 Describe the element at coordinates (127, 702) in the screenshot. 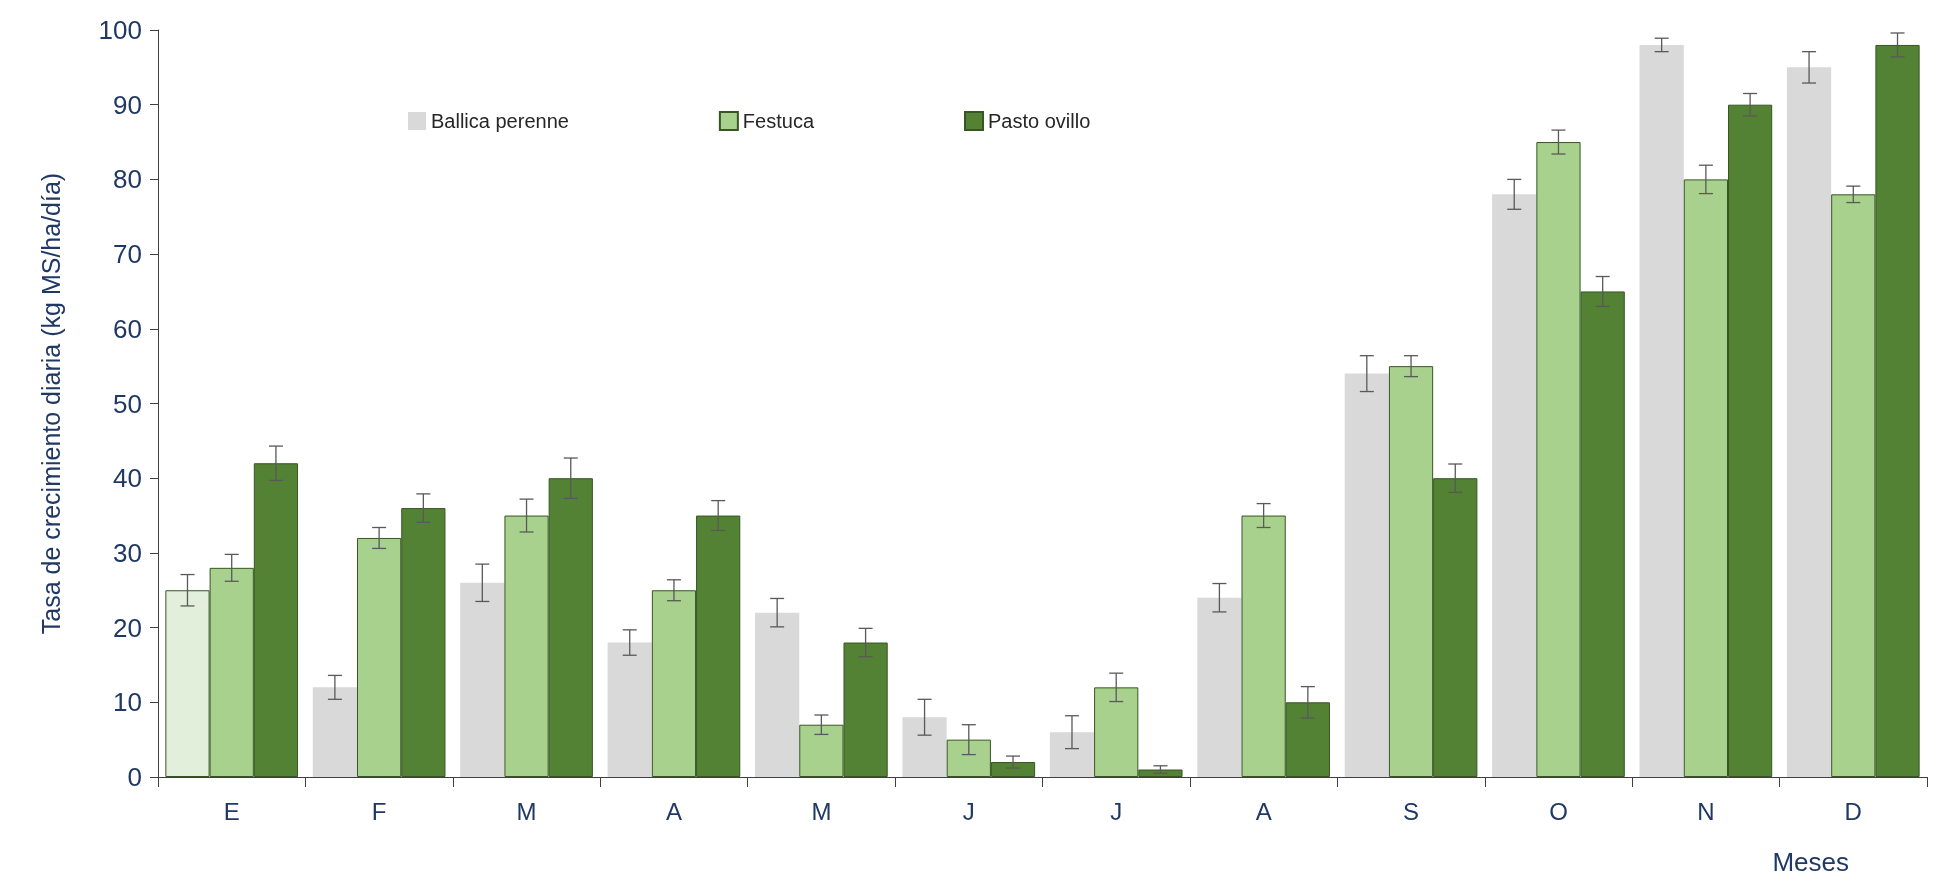

I see `y-tick-label: 10` at that location.